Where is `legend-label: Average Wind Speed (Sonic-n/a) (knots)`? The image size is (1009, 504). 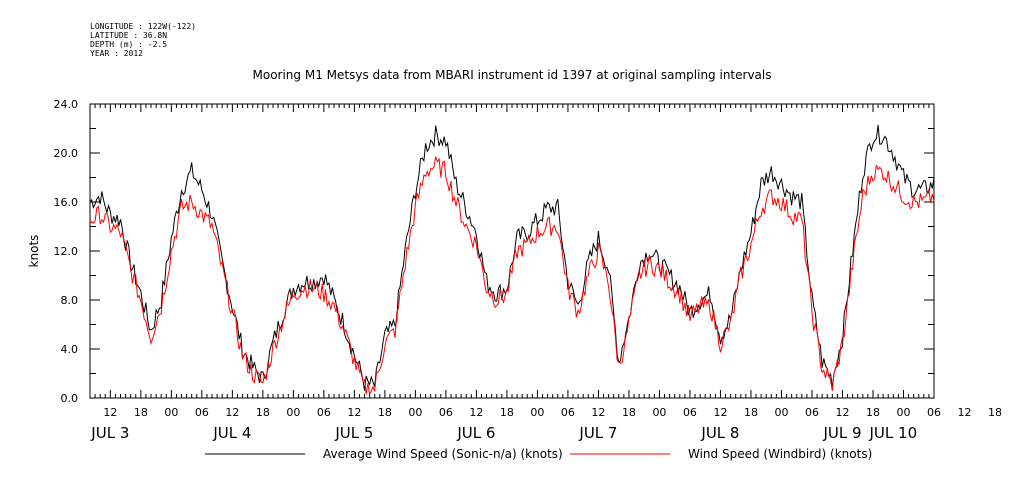 legend-label: Average Wind Speed (Sonic-n/a) (knots) is located at coordinates (443, 454).